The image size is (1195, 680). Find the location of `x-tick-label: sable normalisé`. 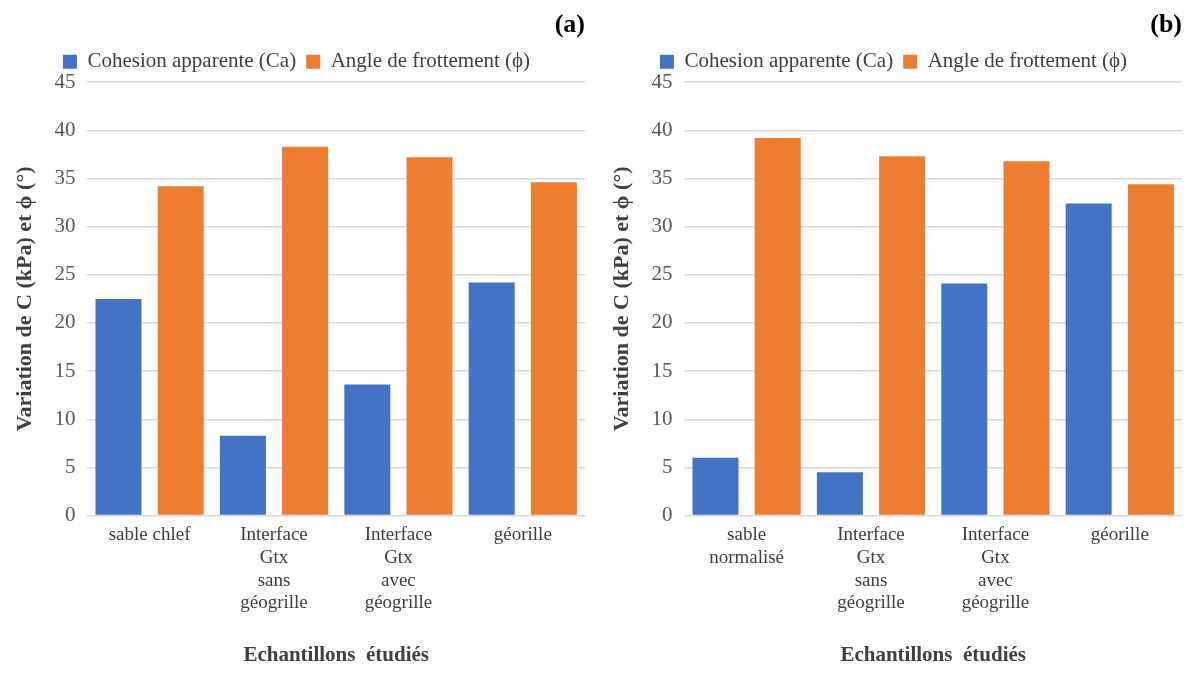

x-tick-label: sable normalisé is located at coordinates (747, 544).